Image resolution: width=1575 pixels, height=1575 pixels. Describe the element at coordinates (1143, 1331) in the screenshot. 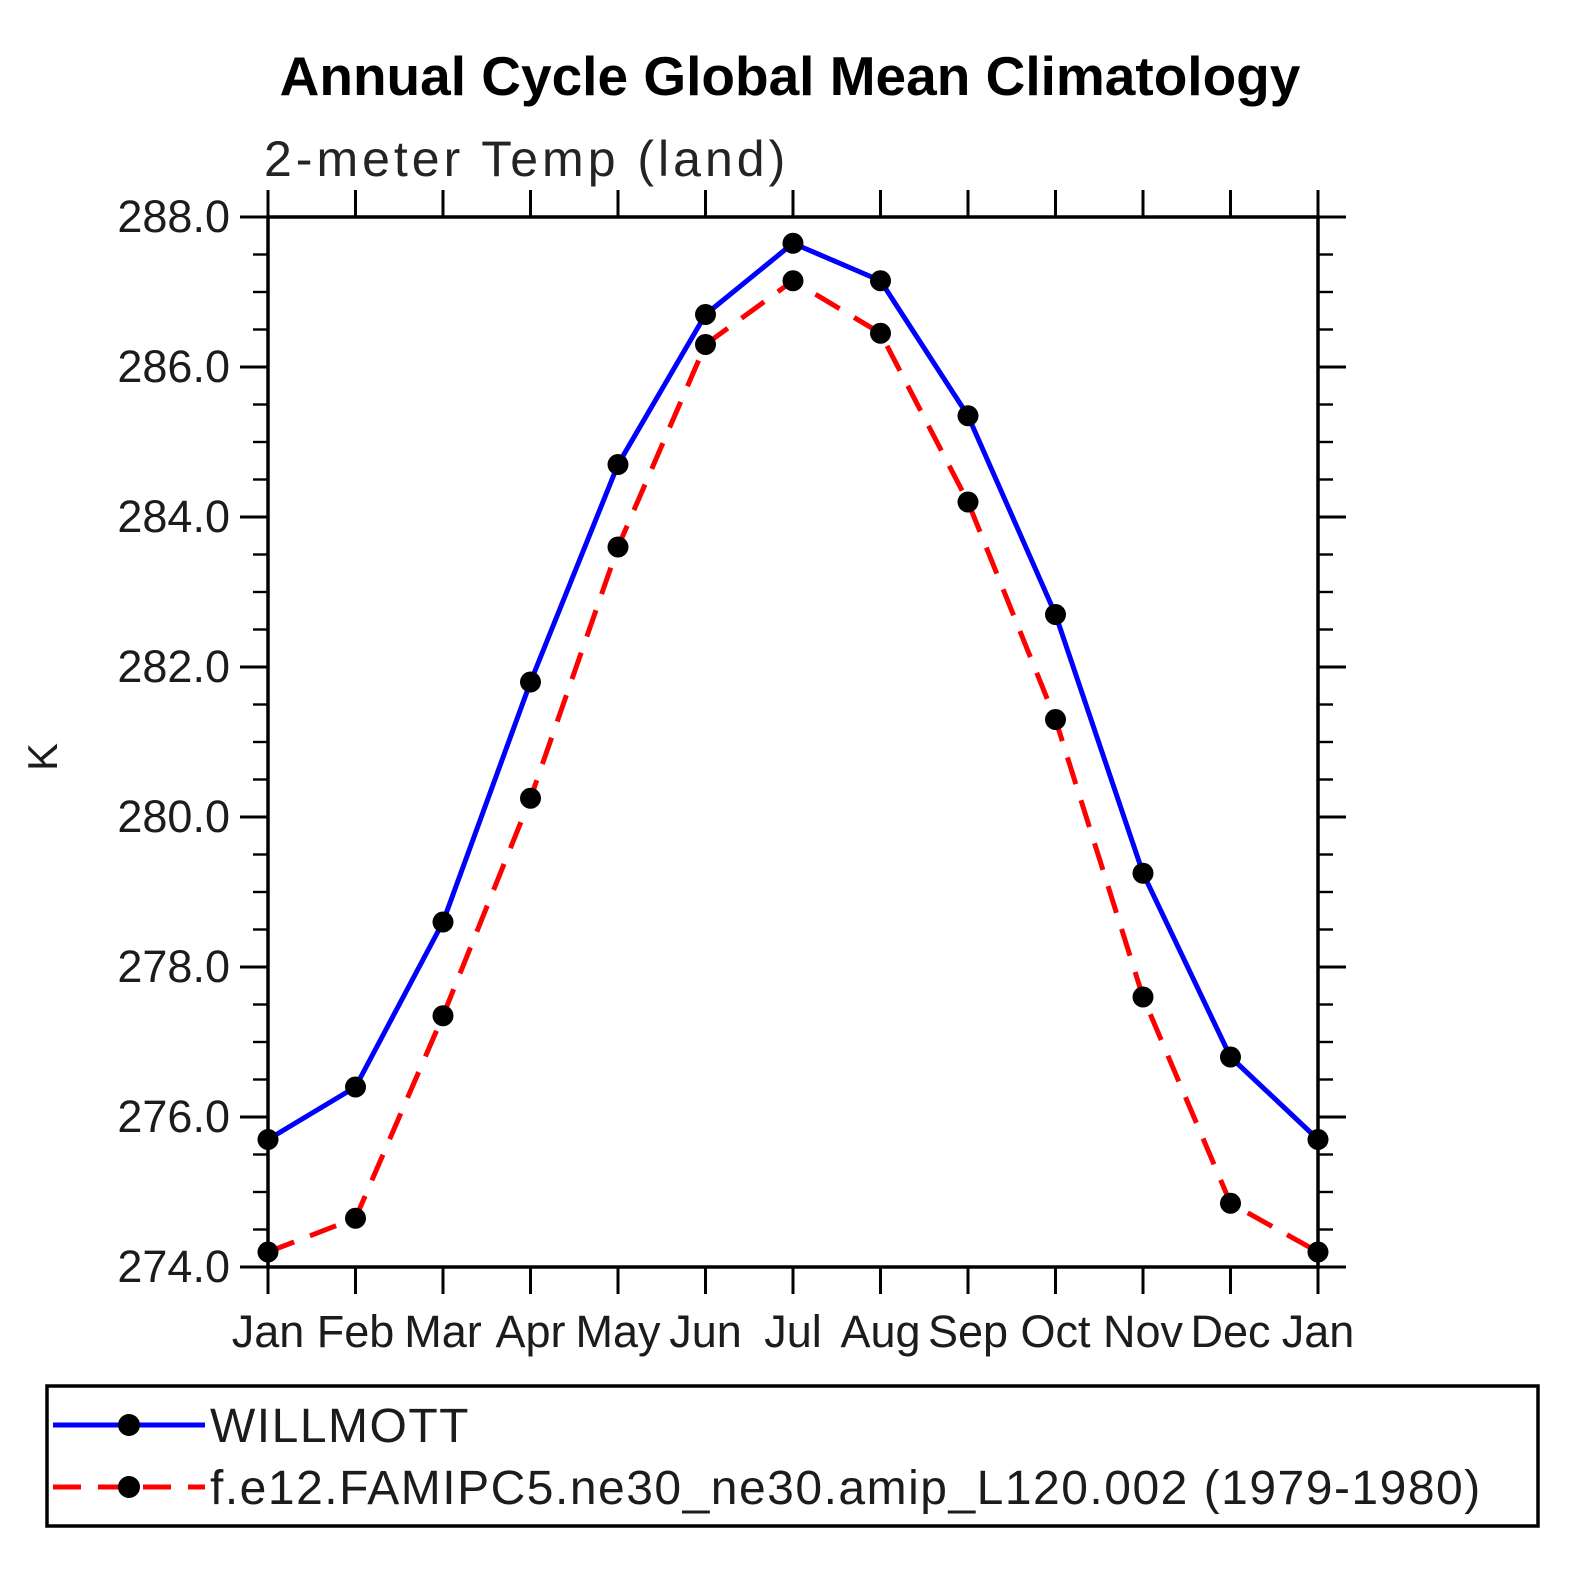

I see `x-tick-label: Nov` at that location.